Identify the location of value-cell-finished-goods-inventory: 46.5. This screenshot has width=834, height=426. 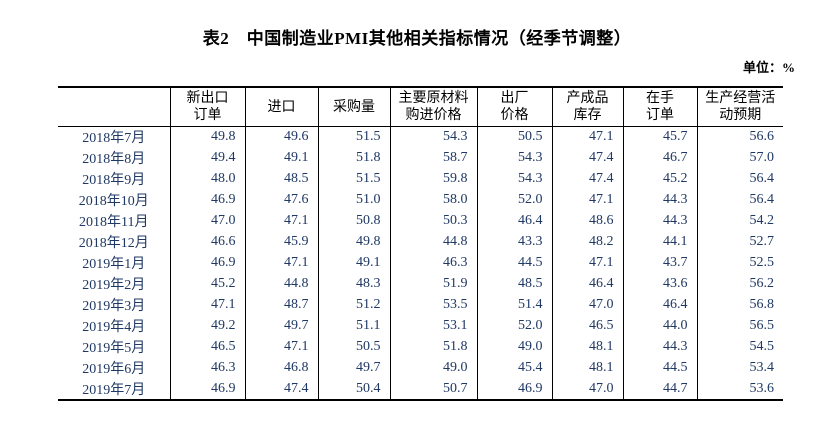
(587, 326).